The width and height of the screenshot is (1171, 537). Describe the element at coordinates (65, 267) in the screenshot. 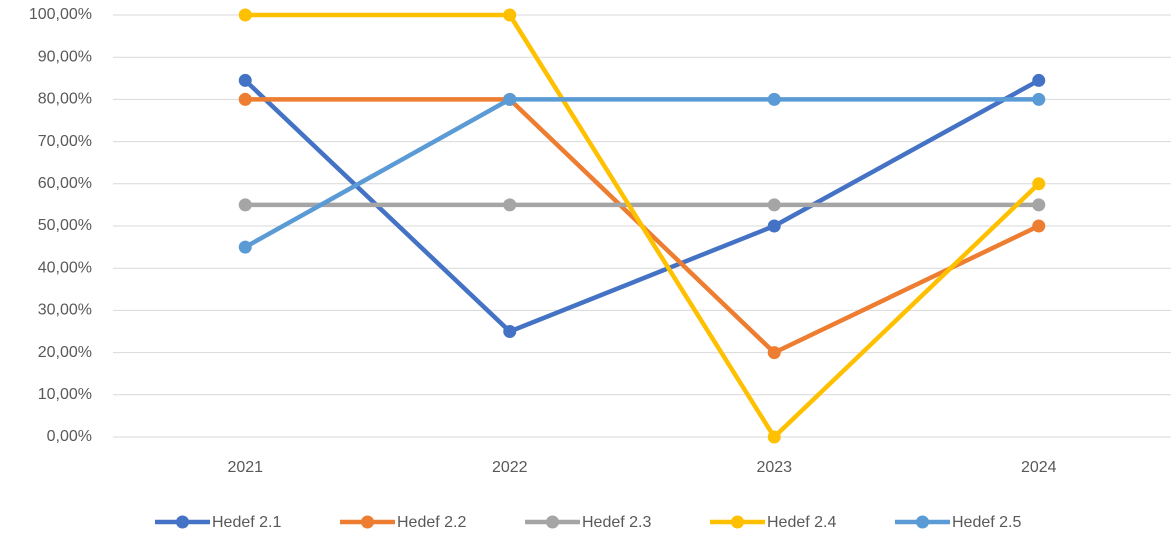

I see `y-tick-label: 40,00%` at that location.